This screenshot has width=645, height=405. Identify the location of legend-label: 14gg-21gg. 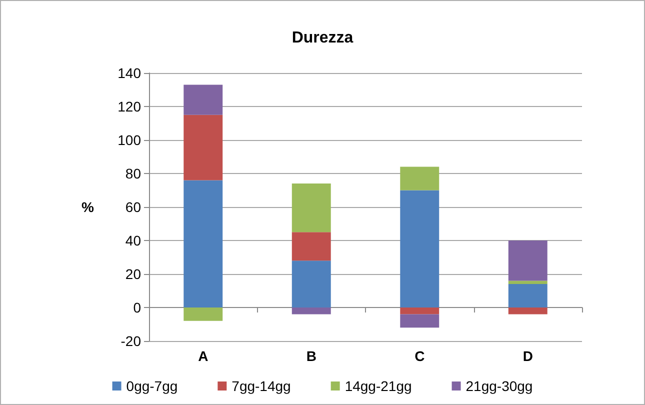
(378, 386).